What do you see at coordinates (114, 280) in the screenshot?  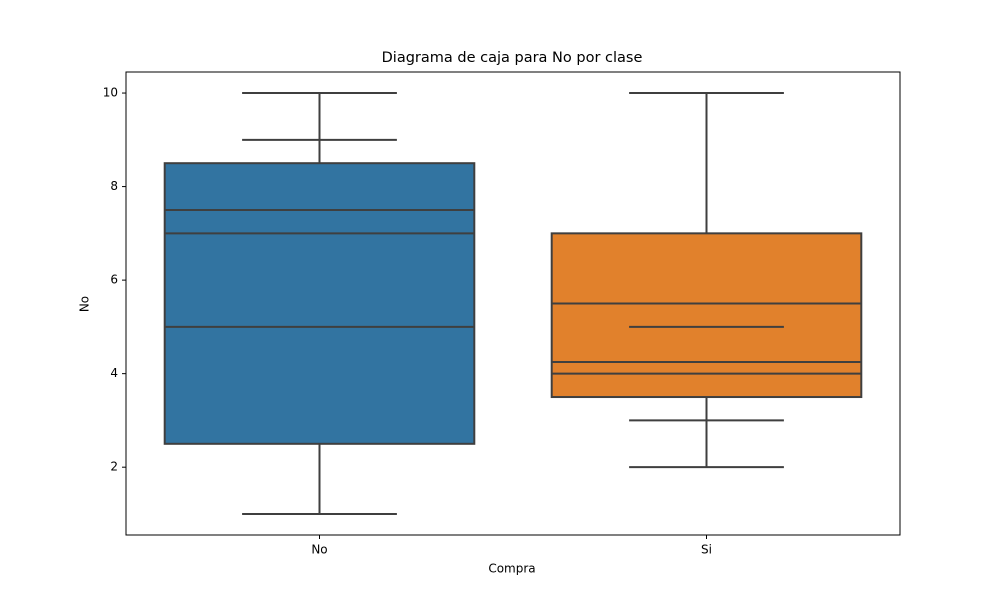 I see `y-tick-label: 6` at bounding box center [114, 280].